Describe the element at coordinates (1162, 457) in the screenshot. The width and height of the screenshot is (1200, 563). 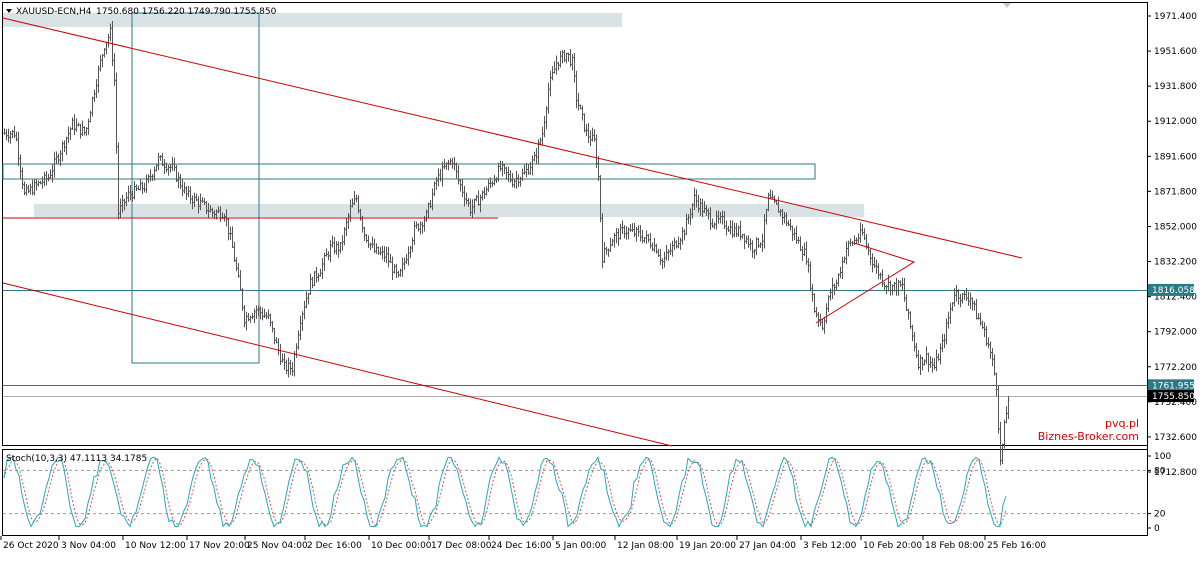
I see `stoch-tick-label: 100` at that location.